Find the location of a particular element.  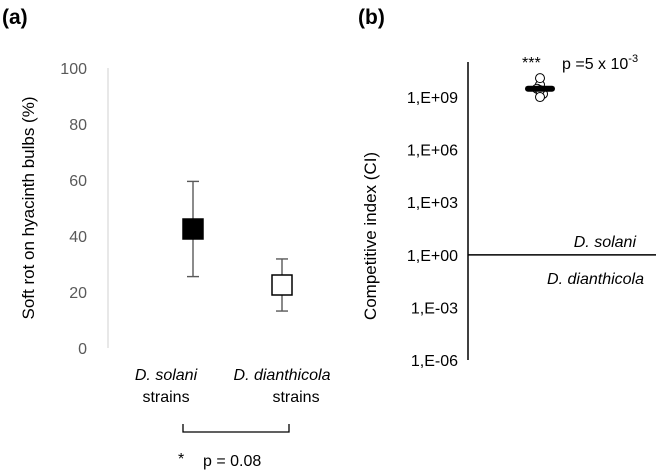

panel-a-ytick: 20 is located at coordinates (78, 293).